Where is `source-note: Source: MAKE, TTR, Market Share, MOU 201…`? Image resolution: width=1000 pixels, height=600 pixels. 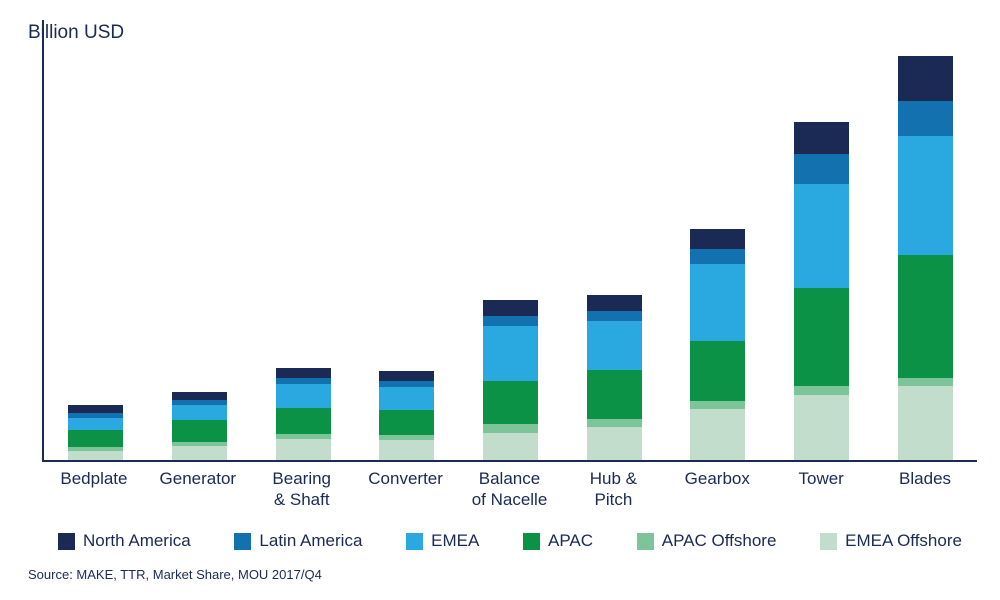 source-note: Source: MAKE, TTR, Market Share, MOU 201… is located at coordinates (175, 574).